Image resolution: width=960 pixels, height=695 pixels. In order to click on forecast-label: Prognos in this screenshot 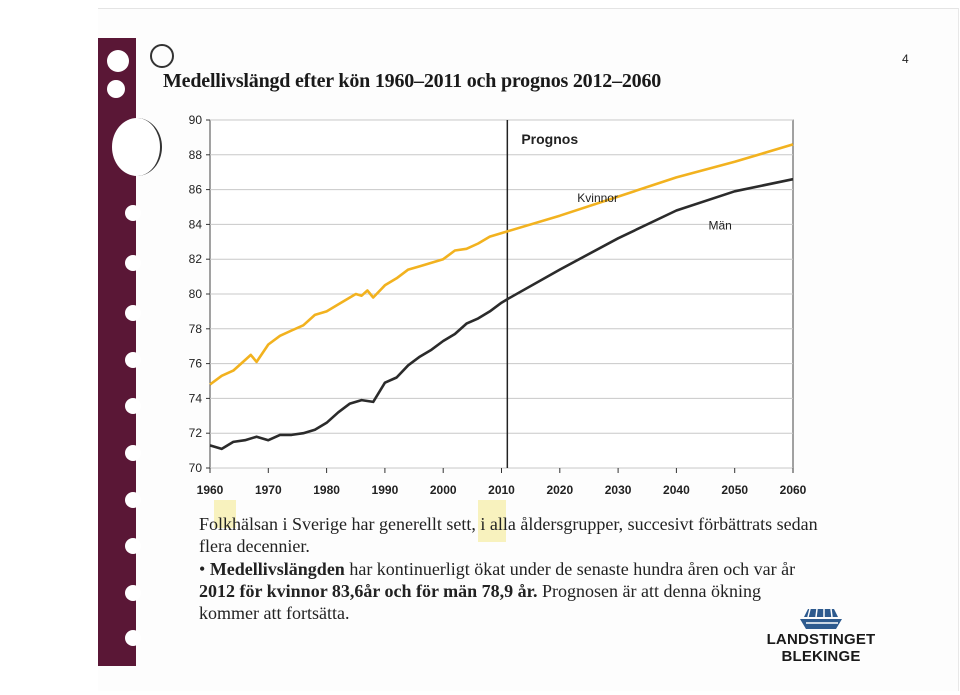, I will do `click(549, 139)`.